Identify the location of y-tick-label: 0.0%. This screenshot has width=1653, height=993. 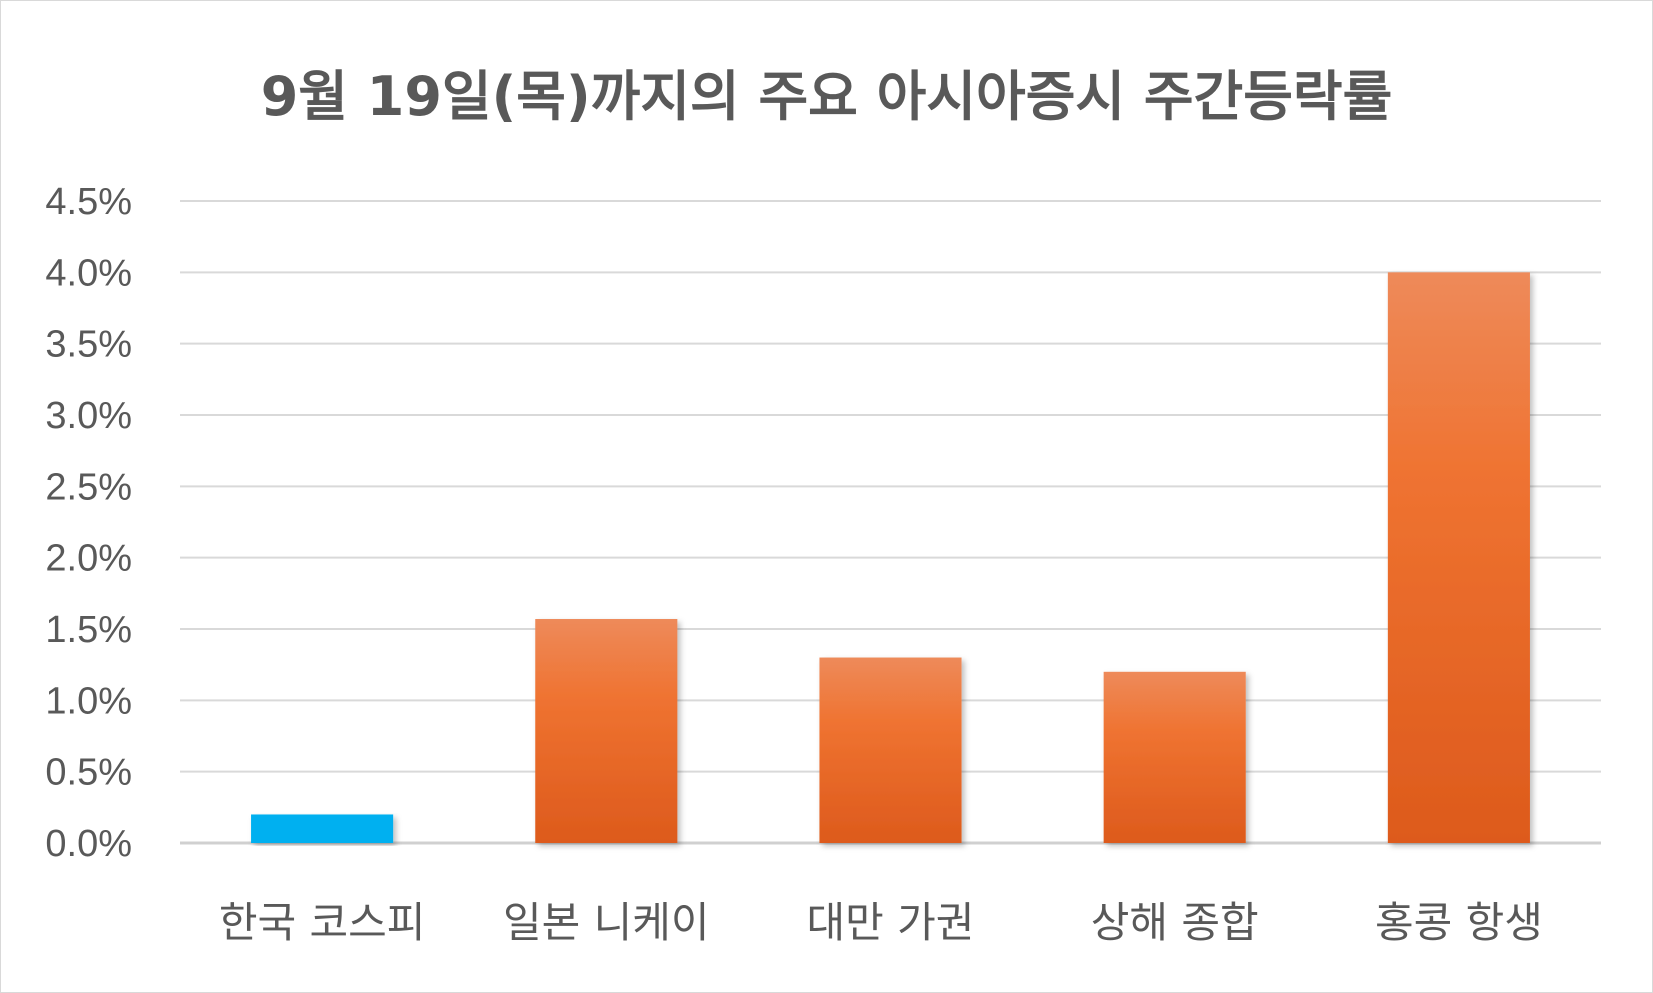
(88, 844).